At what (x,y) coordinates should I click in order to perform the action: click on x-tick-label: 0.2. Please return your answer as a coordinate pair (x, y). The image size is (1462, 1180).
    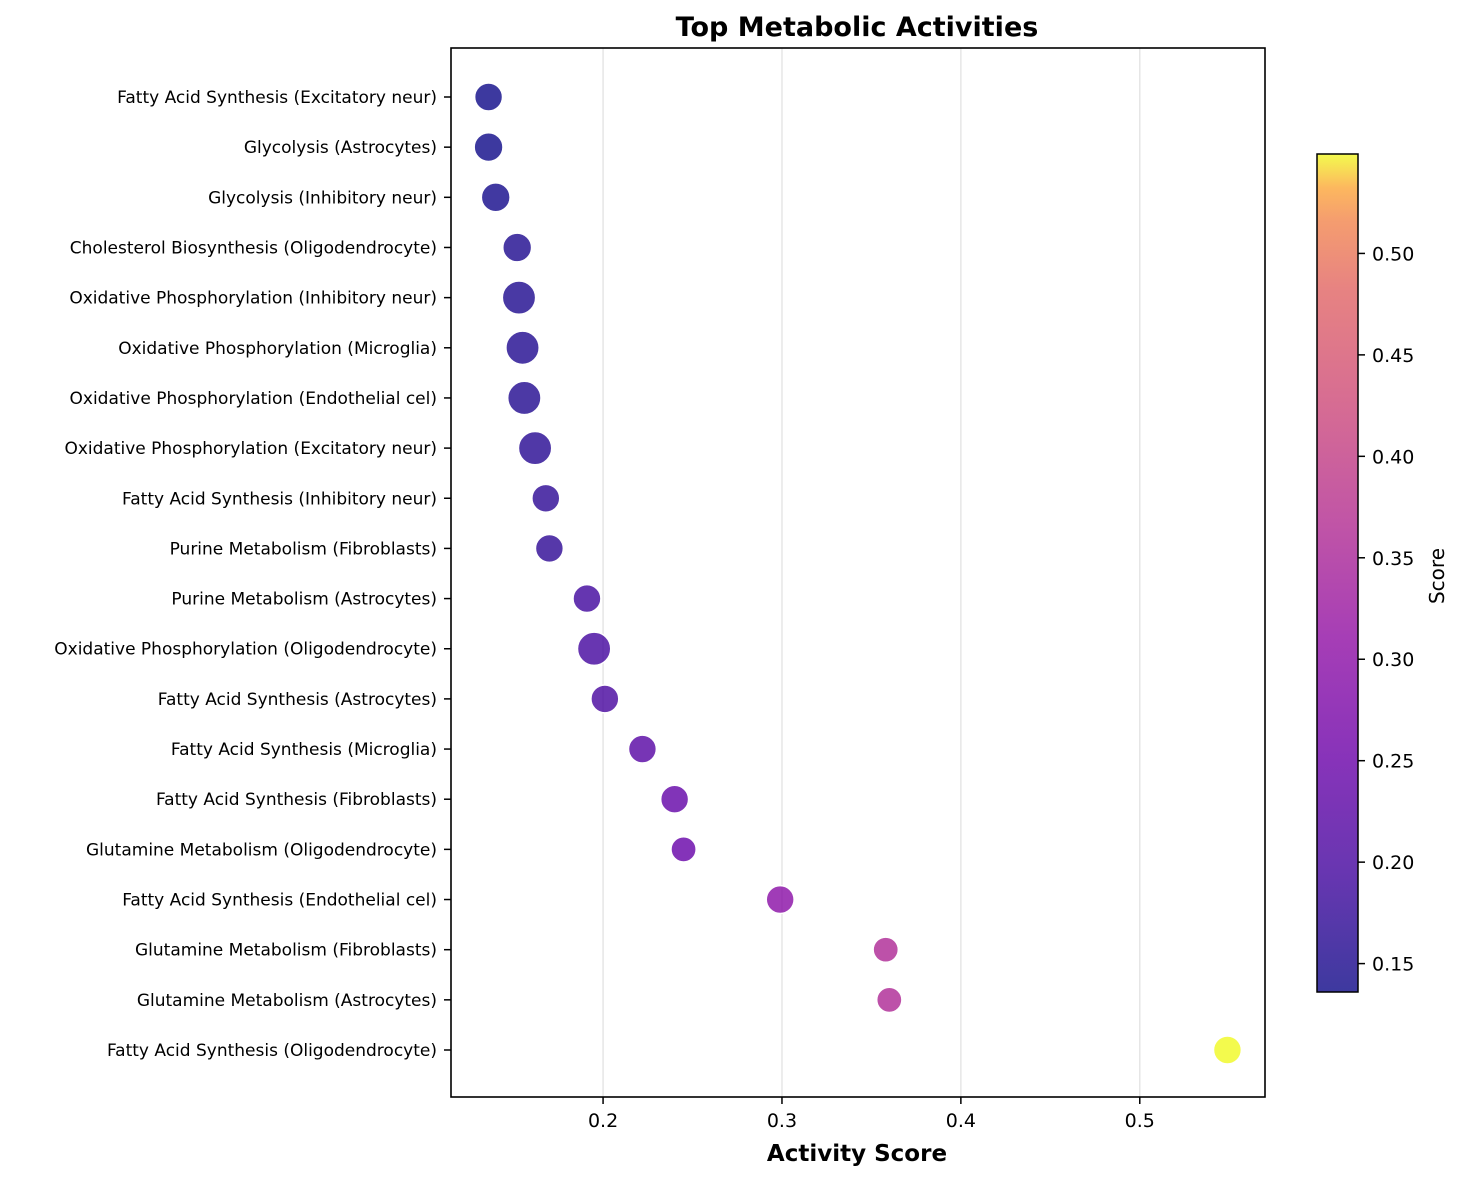
    Looking at the image, I should click on (603, 1121).